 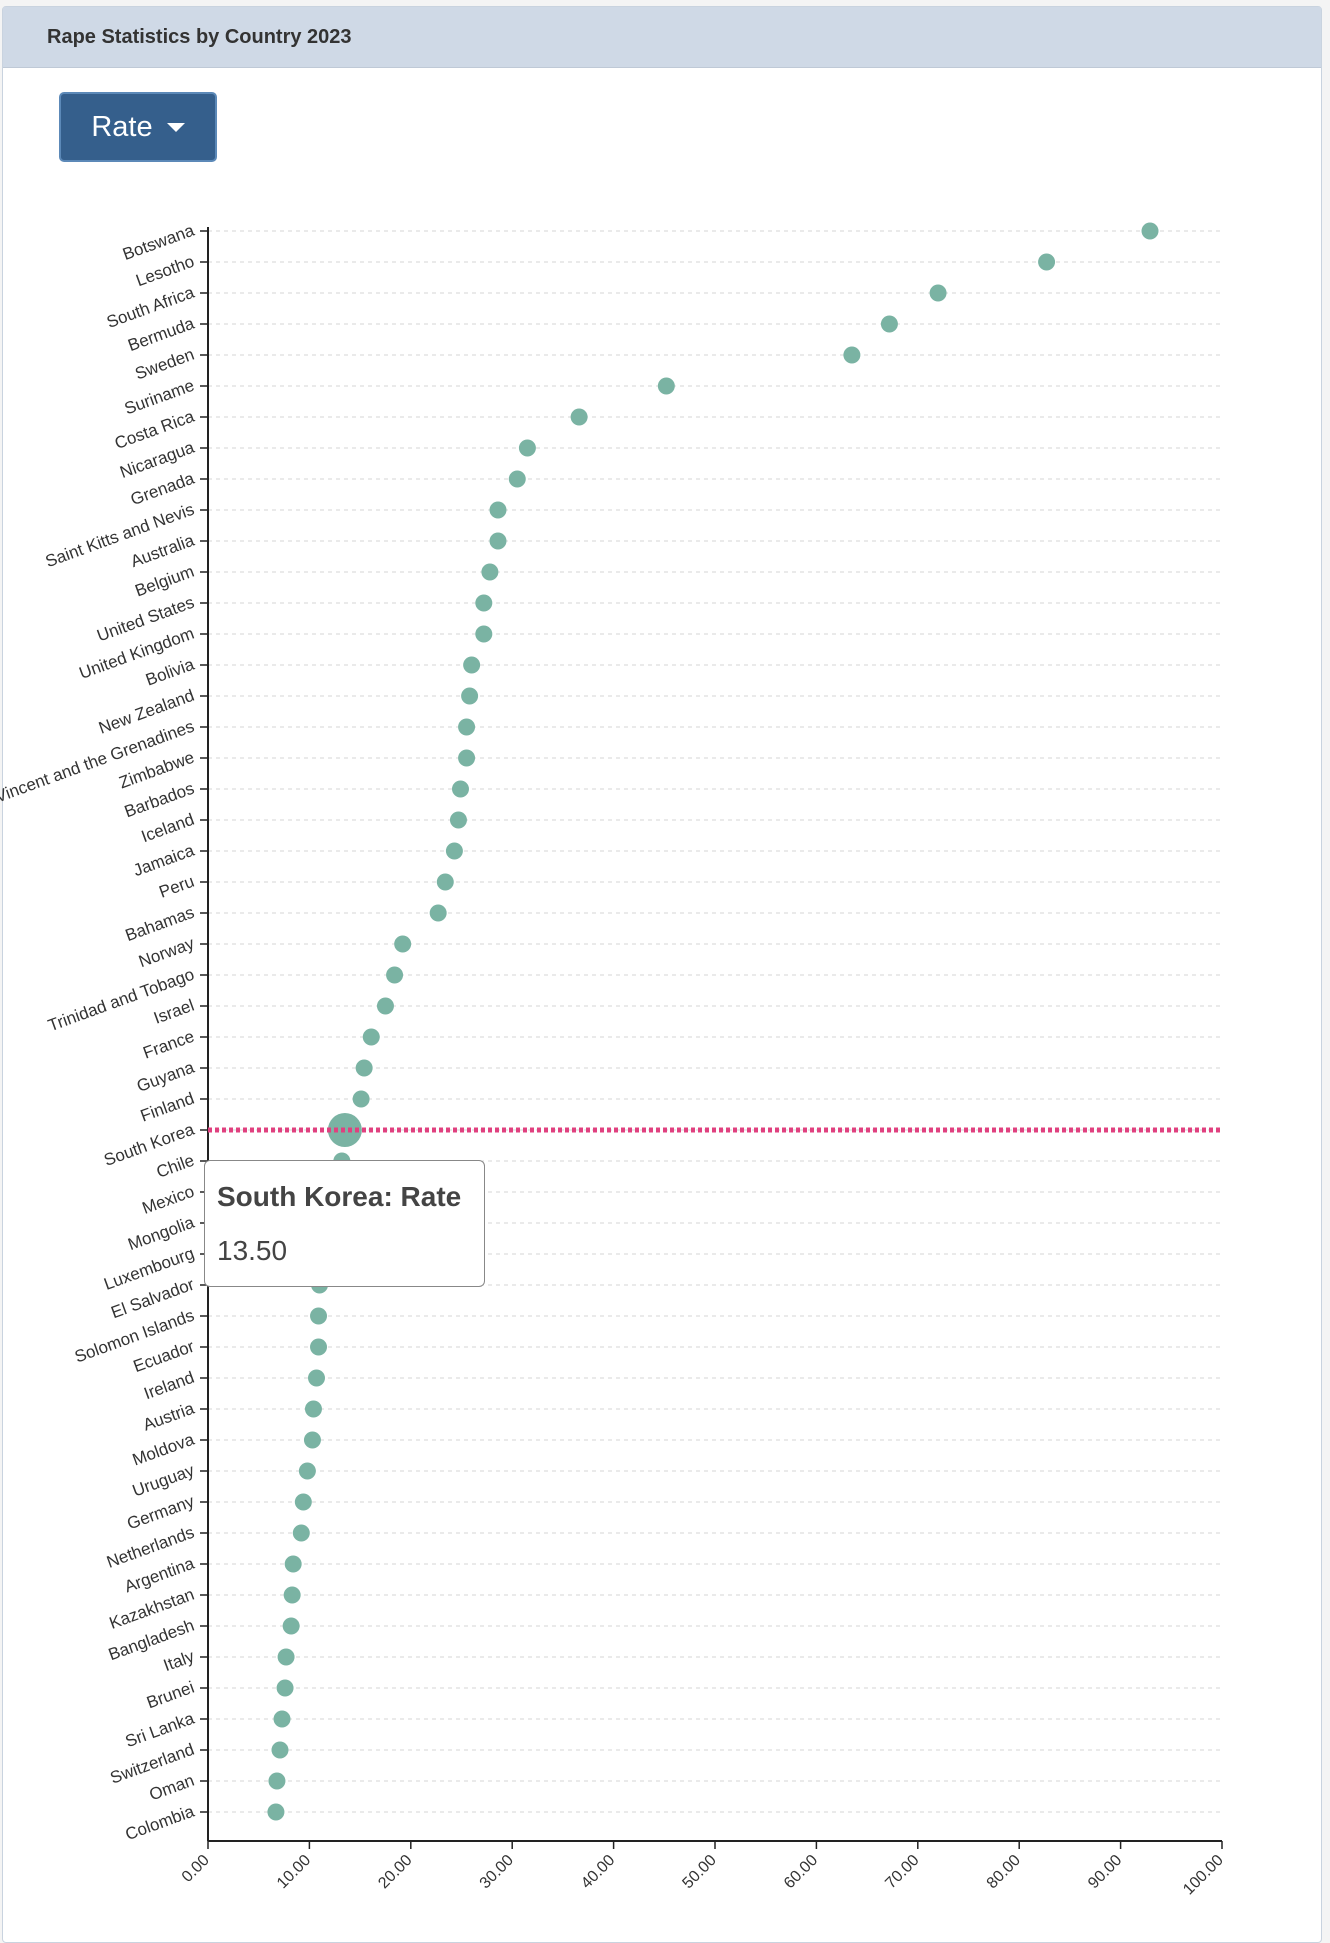 What do you see at coordinates (889, 324) in the screenshot?
I see `data-point-bermuda` at bounding box center [889, 324].